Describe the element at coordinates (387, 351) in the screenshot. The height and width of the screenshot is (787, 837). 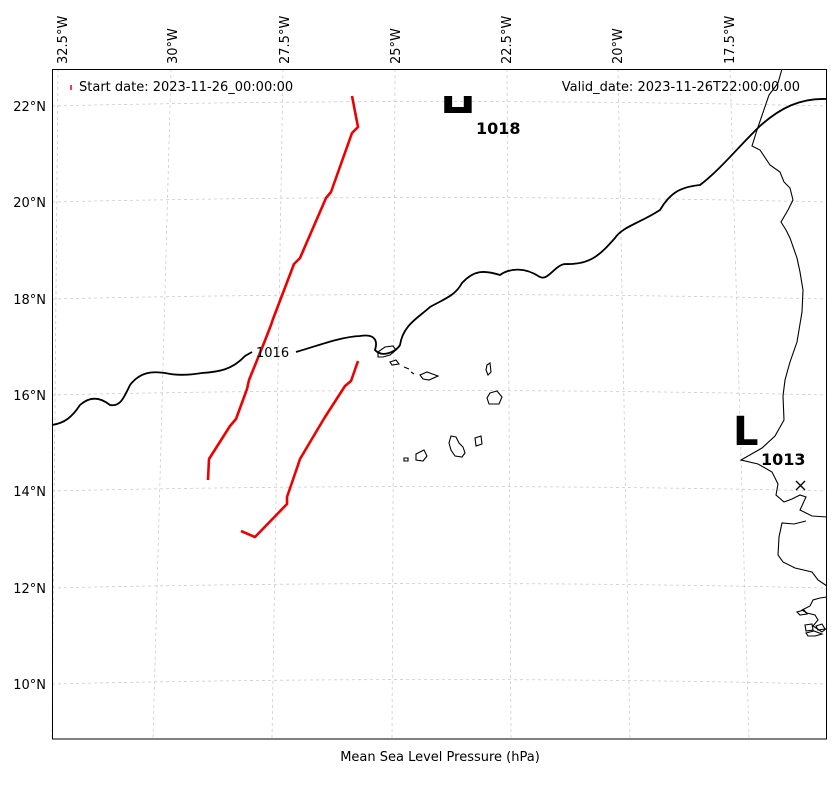
I see `island-santo-antao` at that location.